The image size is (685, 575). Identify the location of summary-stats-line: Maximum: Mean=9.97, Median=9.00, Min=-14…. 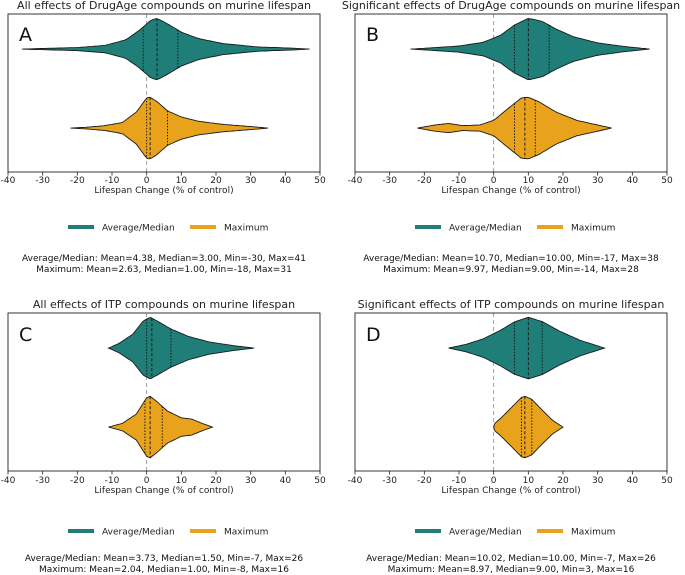
(511, 270).